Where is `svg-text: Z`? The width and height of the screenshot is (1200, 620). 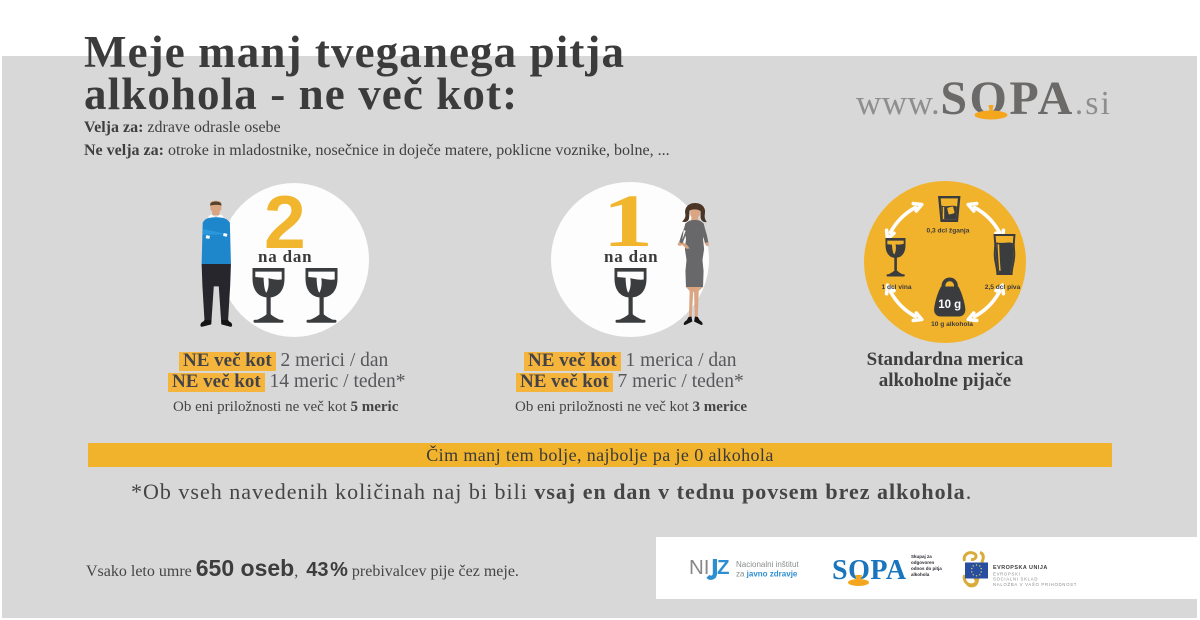 svg-text: Z is located at coordinates (723, 568).